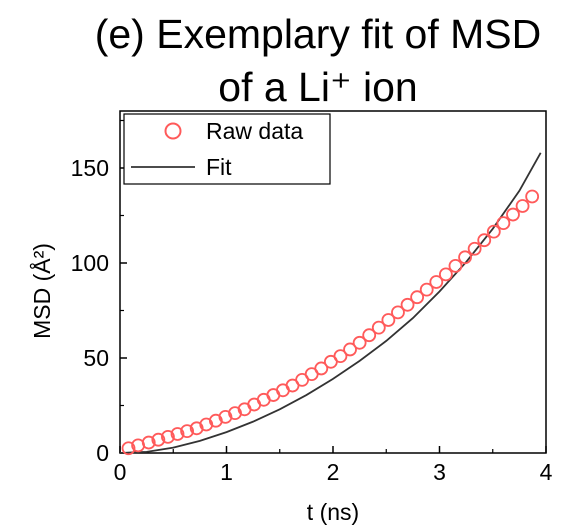  Describe the element at coordinates (333, 512) in the screenshot. I see `x-axis-title: t (ns)` at that location.